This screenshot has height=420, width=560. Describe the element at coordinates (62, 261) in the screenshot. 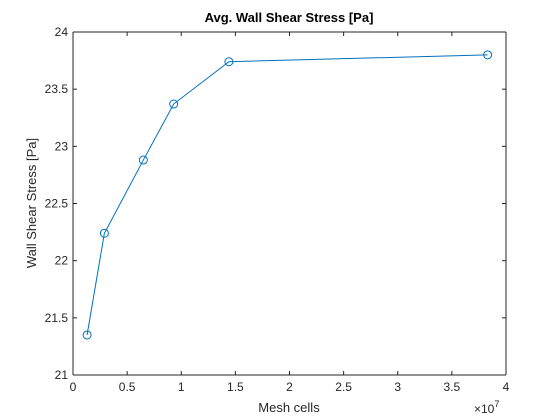

I see `y-tick-label: 22` at that location.